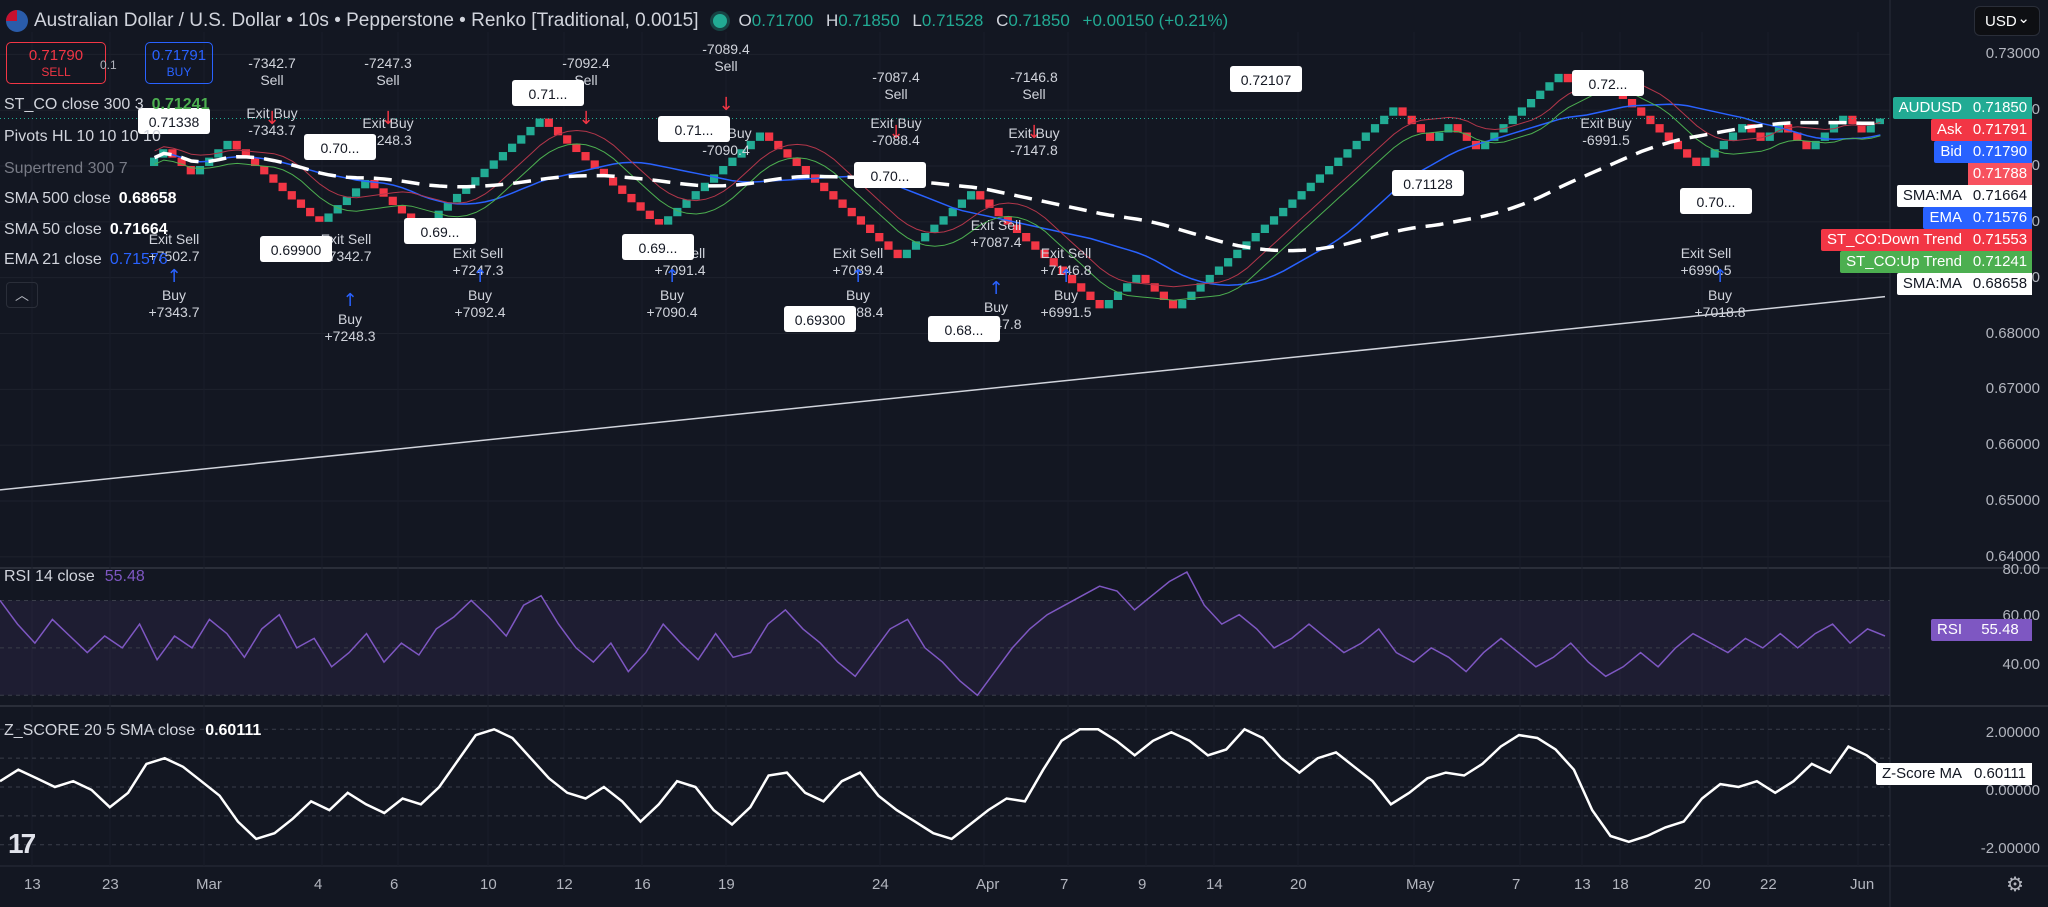  I want to click on time-tick: 13, so click(32, 884).